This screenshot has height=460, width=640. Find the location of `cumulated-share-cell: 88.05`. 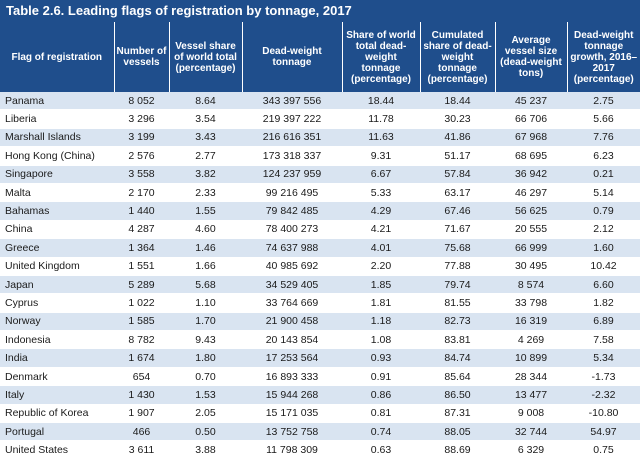

cumulated-share-cell: 88.05 is located at coordinates (457, 432).